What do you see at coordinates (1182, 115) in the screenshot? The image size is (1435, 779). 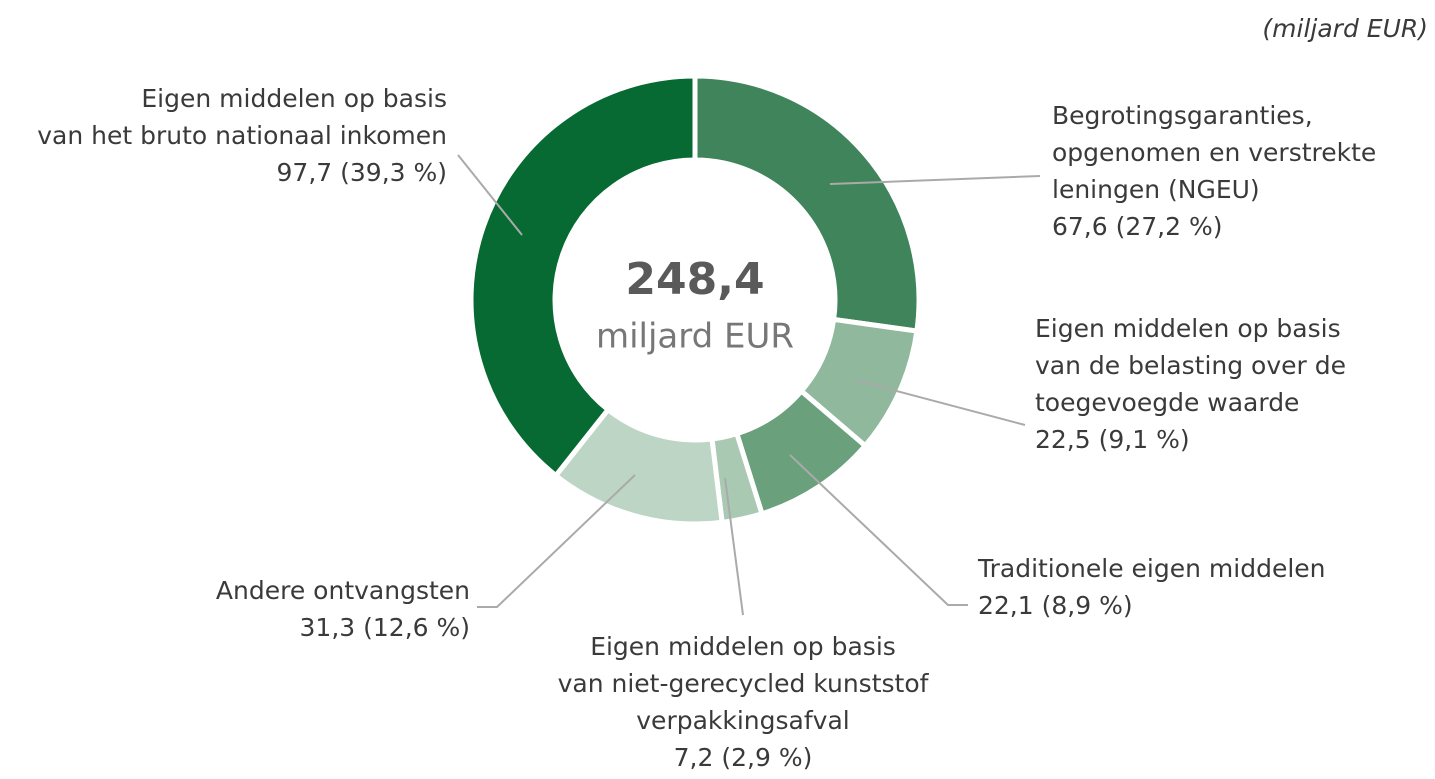 I see `slice-label: Begrotingsgaranties,` at bounding box center [1182, 115].